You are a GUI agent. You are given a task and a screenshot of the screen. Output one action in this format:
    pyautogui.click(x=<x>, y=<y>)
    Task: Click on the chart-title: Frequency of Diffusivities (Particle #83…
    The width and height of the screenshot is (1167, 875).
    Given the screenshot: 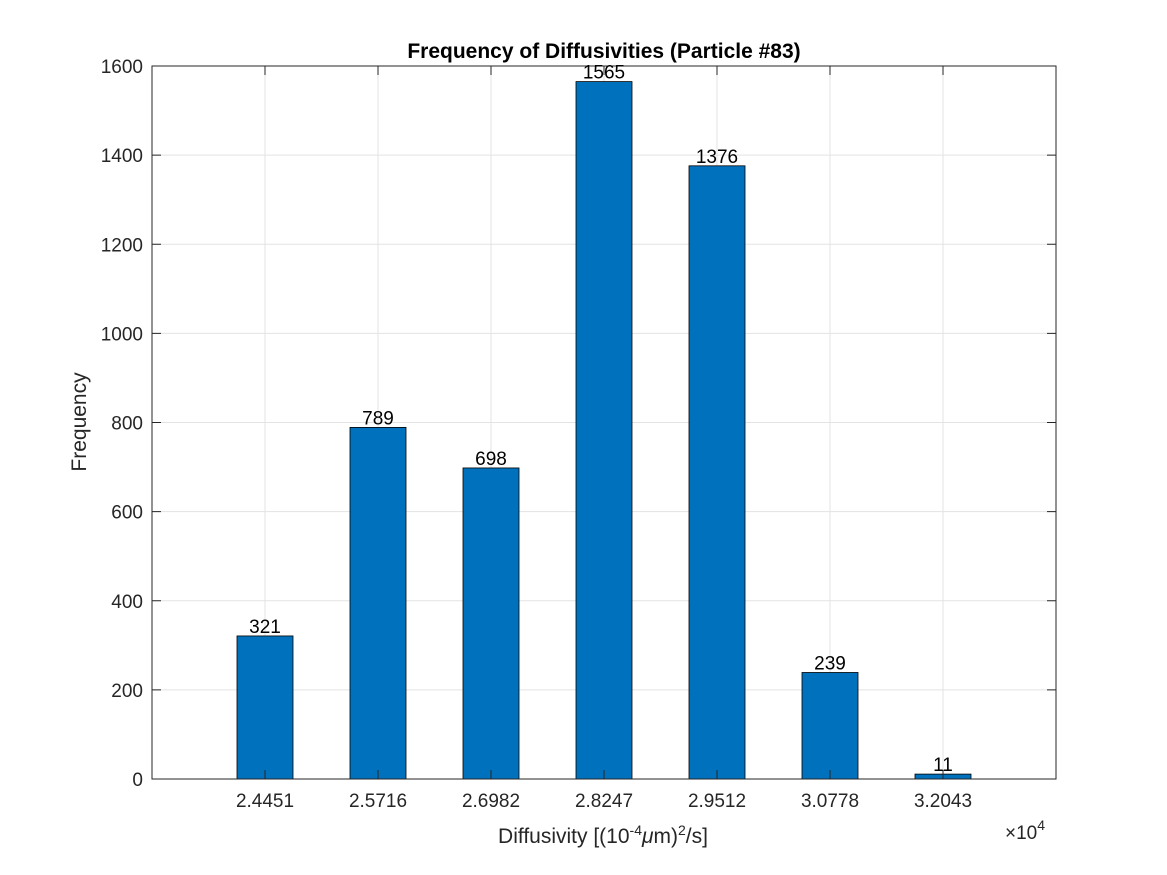 What is the action you would take?
    pyautogui.click(x=603, y=51)
    